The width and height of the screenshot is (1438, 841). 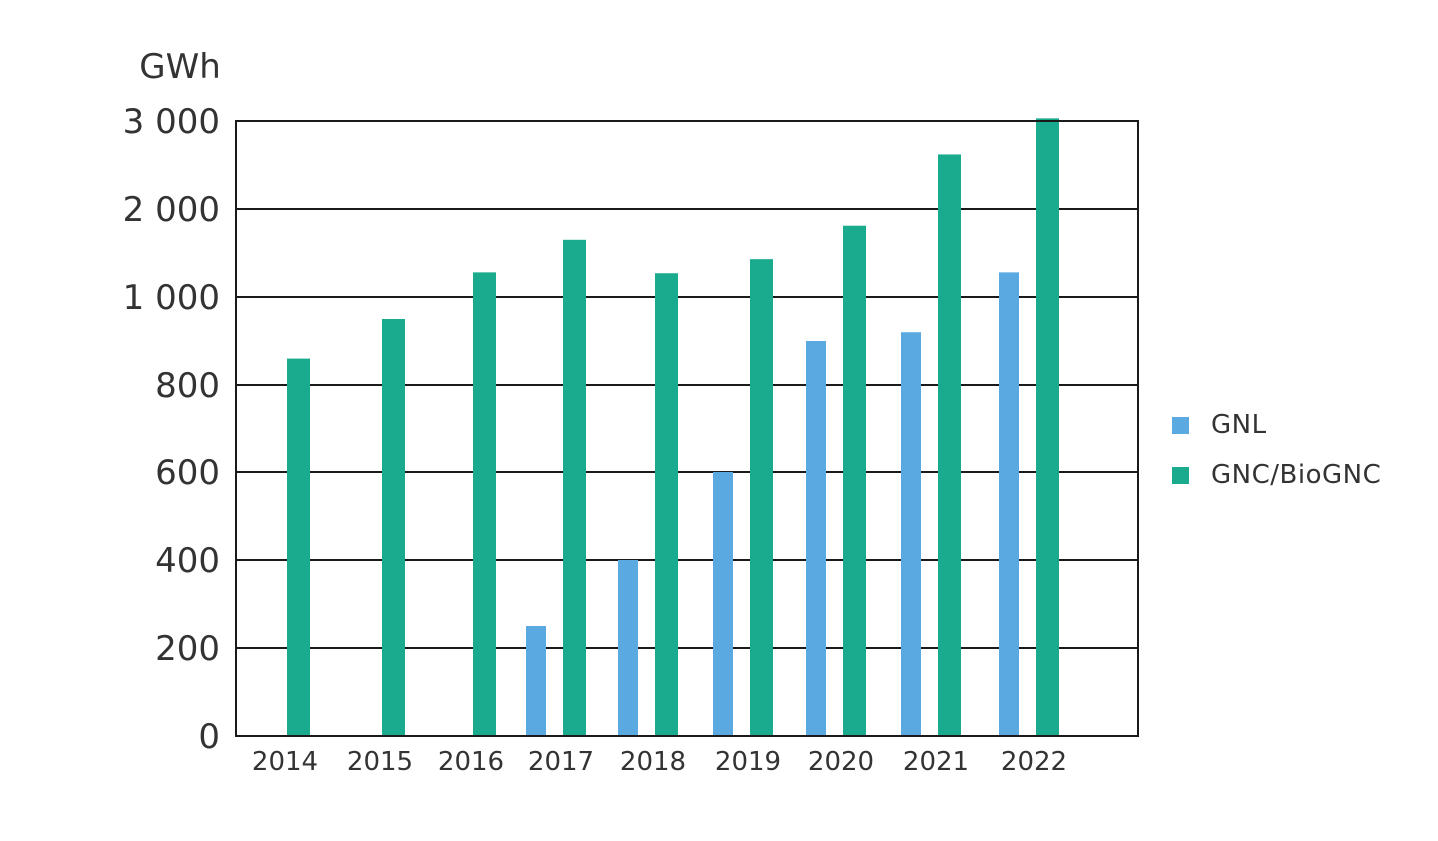 I want to click on bar-gnl-2019, so click(x=723, y=604).